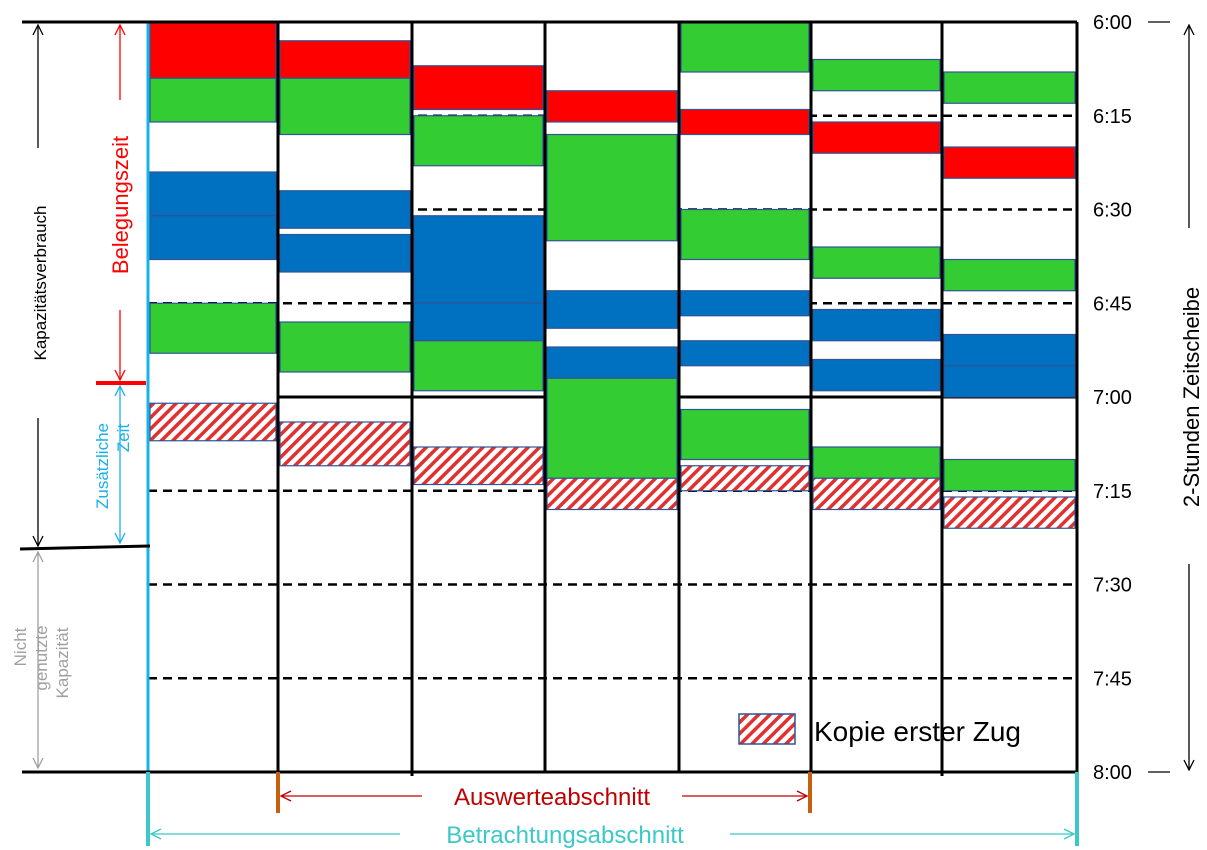 The width and height of the screenshot is (1207, 850). Describe the element at coordinates (120, 205) in the screenshot. I see `belegung-label: Belegungszeit` at that location.